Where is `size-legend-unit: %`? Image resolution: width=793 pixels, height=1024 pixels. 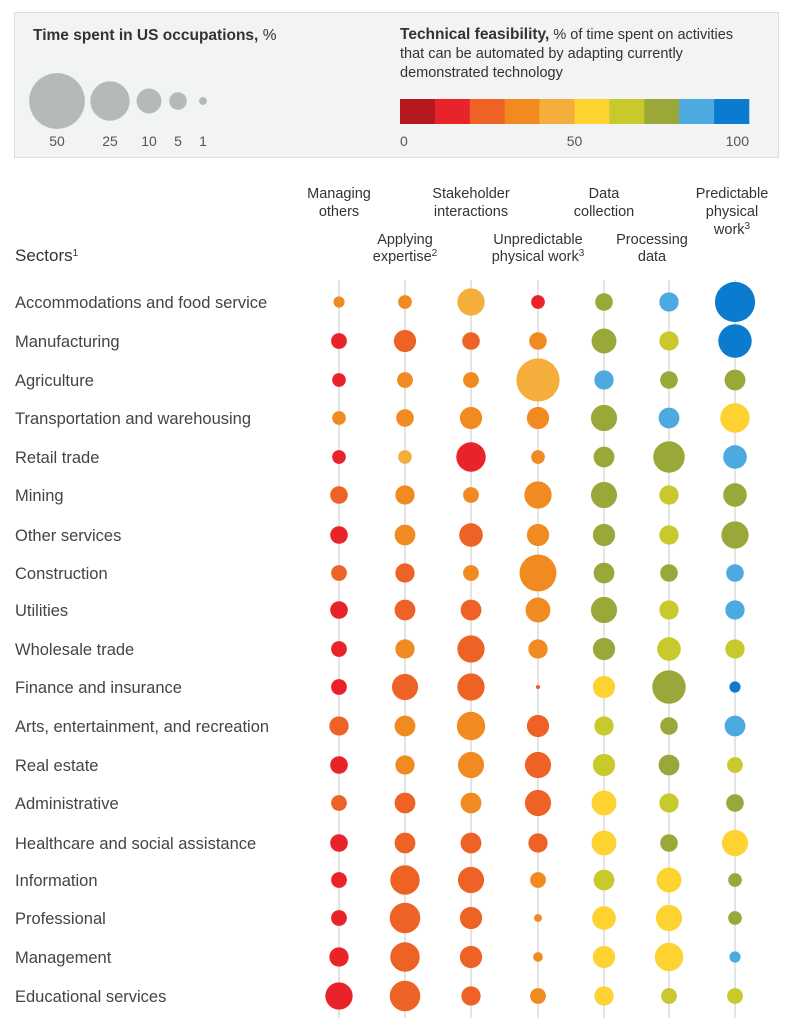 size-legend-unit: % is located at coordinates (269, 35).